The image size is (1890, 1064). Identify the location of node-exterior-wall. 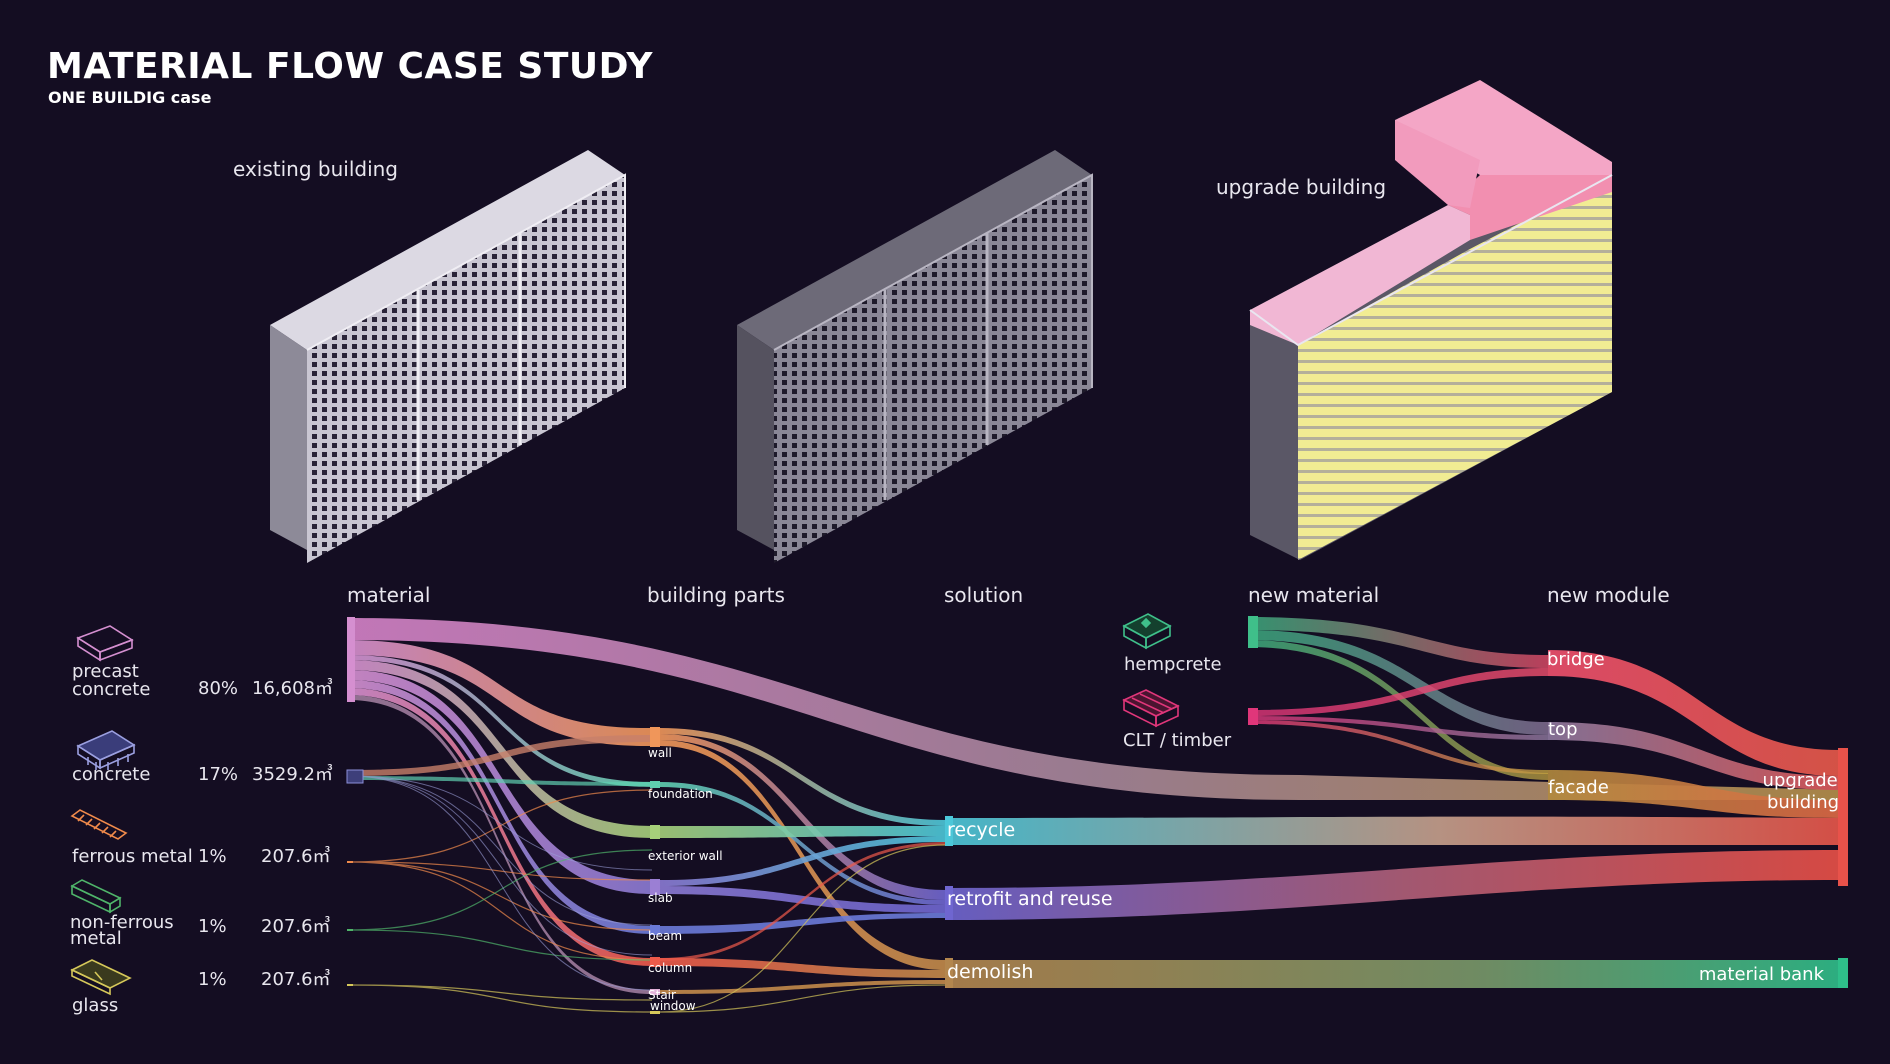
(655, 832).